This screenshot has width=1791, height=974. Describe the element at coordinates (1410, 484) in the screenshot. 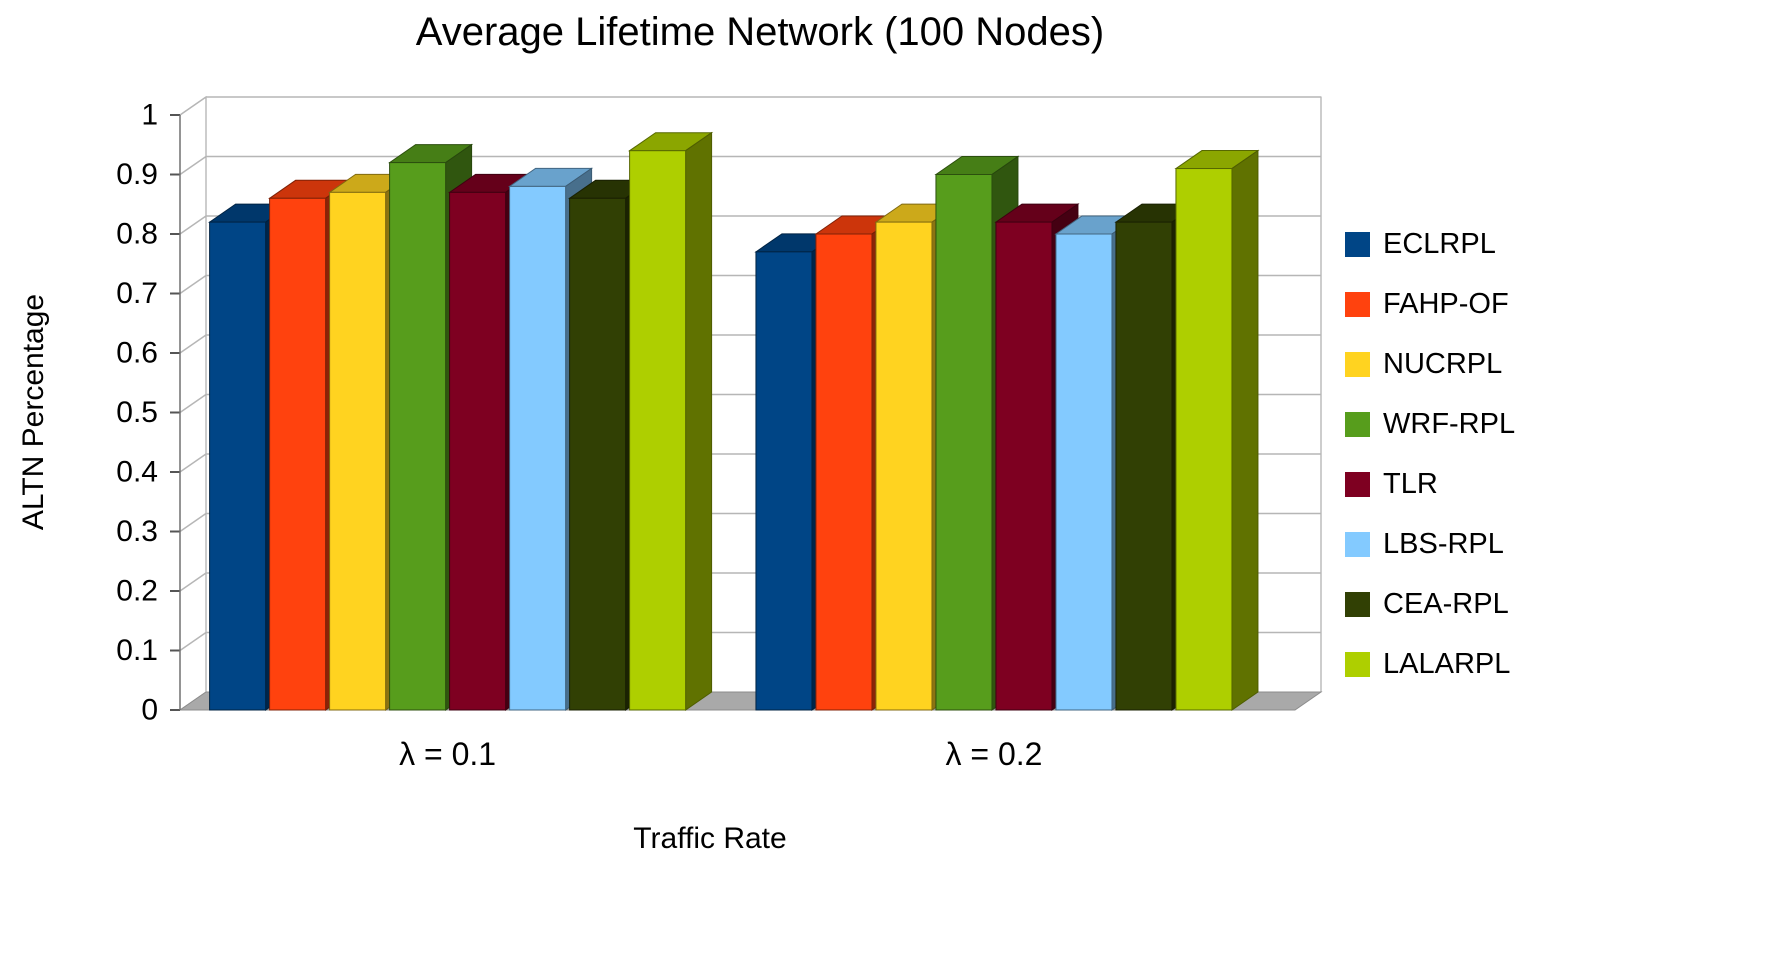

I see `legend-label: TLR` at that location.